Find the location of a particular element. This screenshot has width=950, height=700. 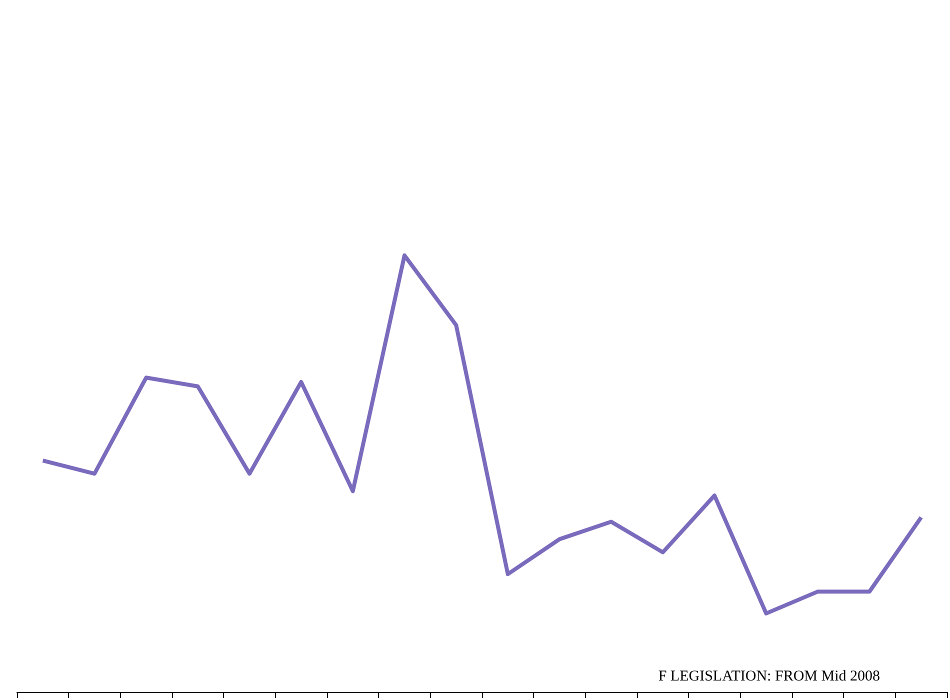

annotation: F LEGISLATION: FROM Mid 2008 is located at coordinates (769, 676).